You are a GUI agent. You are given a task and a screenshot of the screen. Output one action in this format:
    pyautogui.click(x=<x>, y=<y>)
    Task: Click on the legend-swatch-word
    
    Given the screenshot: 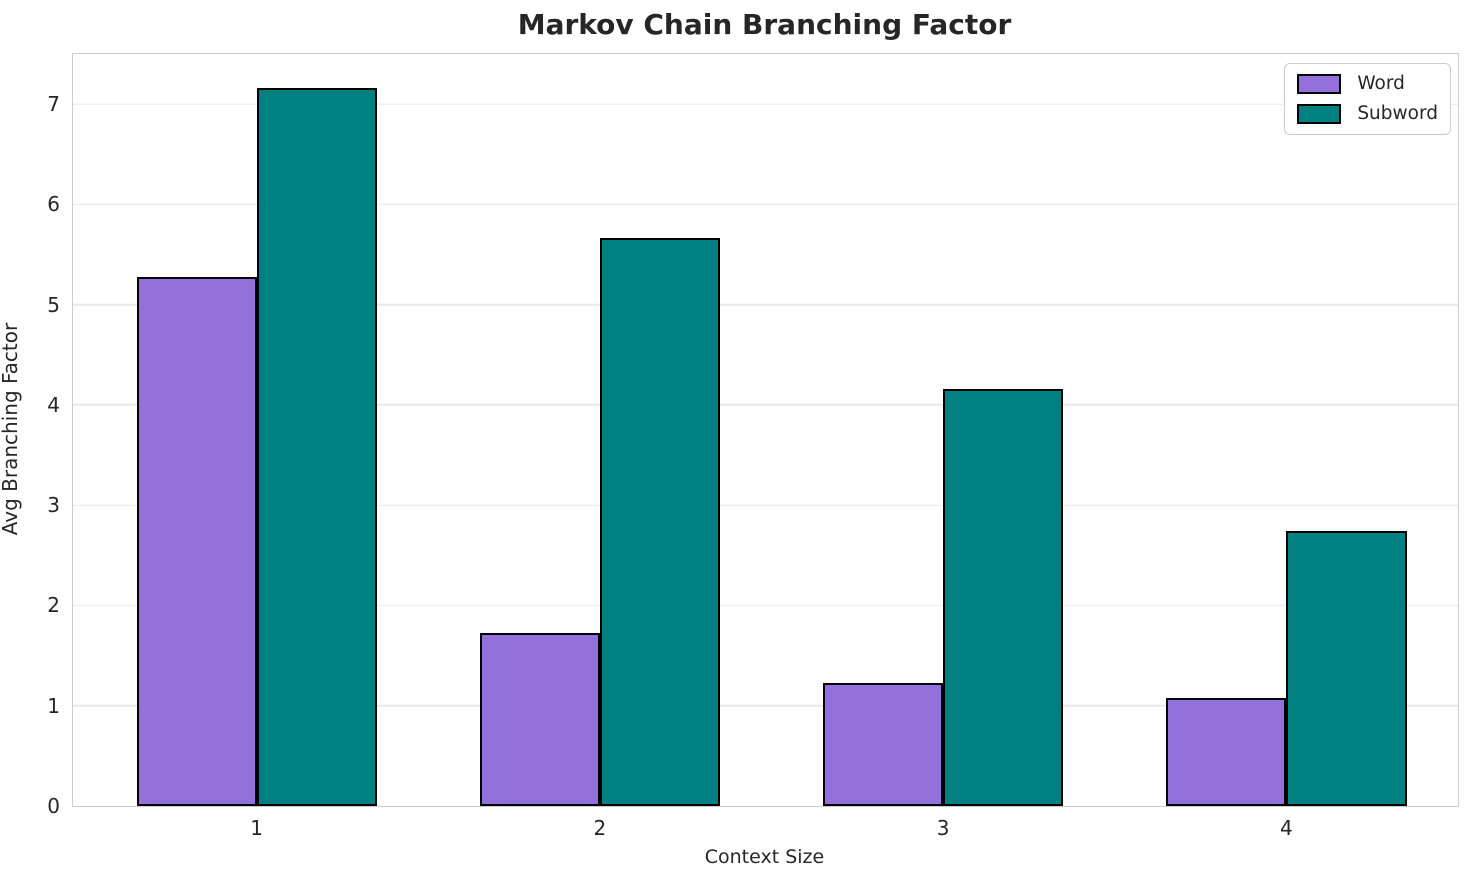 What is the action you would take?
    pyautogui.click(x=1319, y=84)
    